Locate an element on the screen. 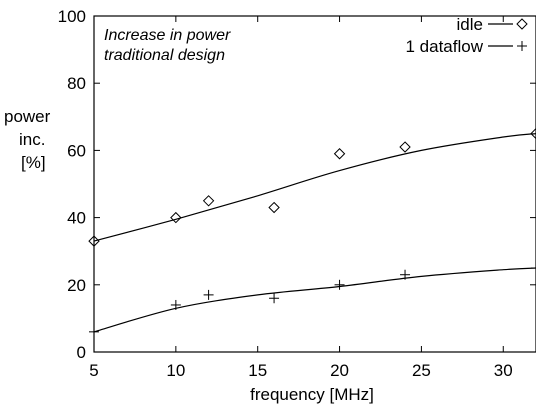  y-tick-label: 20 is located at coordinates (76, 285).